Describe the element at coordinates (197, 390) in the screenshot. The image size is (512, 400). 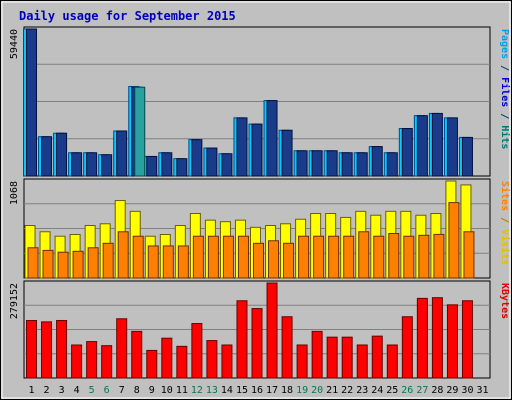
I see `x-tick-label-day-12: 12` at that location.